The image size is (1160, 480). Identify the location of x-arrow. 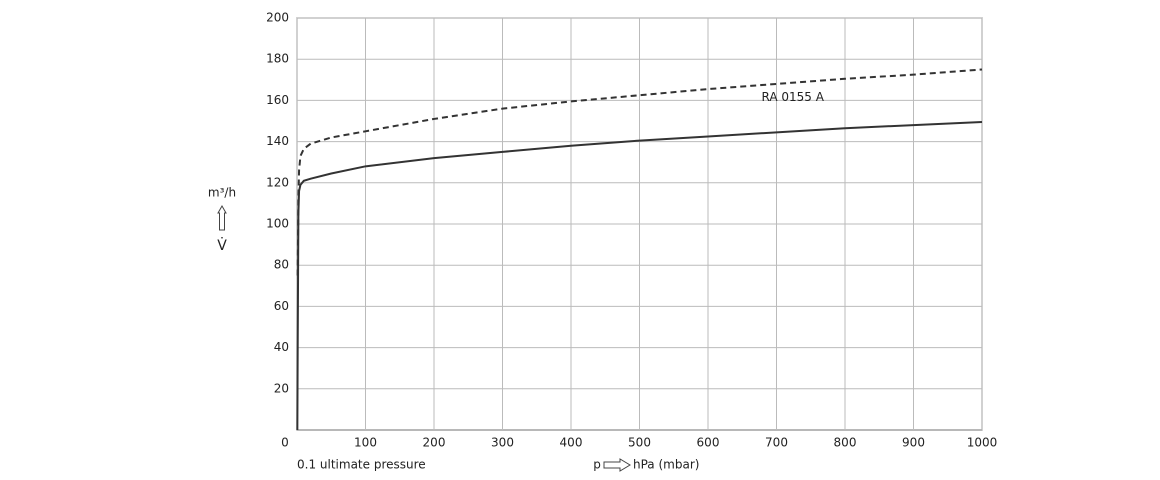
(617, 465).